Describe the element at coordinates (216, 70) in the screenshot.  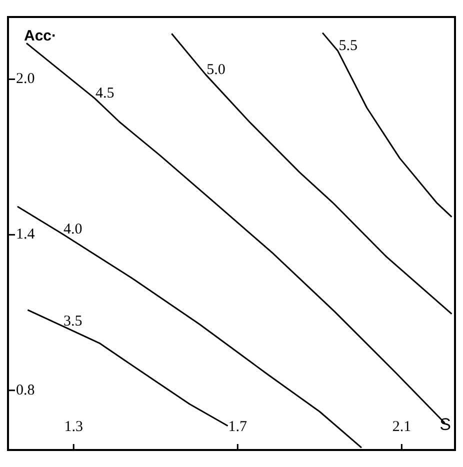
I see `series-label: 5.0` at that location.